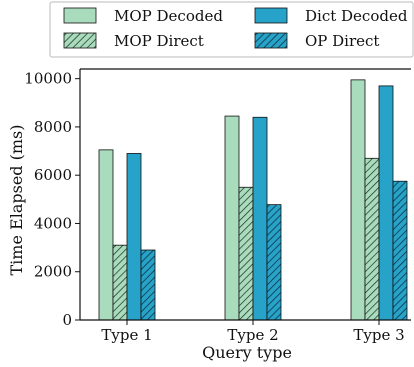 Image resolution: width=414 pixels, height=367 pixels. Describe the element at coordinates (378, 335) in the screenshot. I see `x-tick-label-type-3: Type 3` at that location.